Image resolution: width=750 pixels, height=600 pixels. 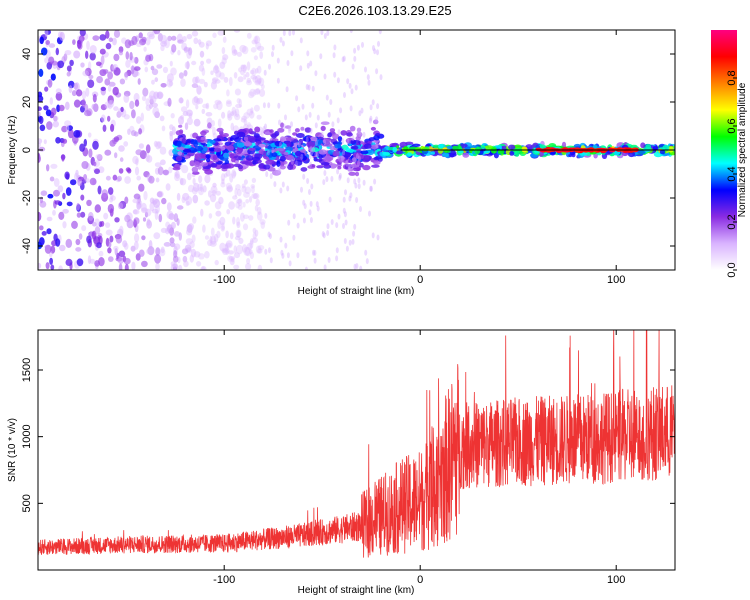 I want to click on colorbar-scale, so click(x=724, y=150).